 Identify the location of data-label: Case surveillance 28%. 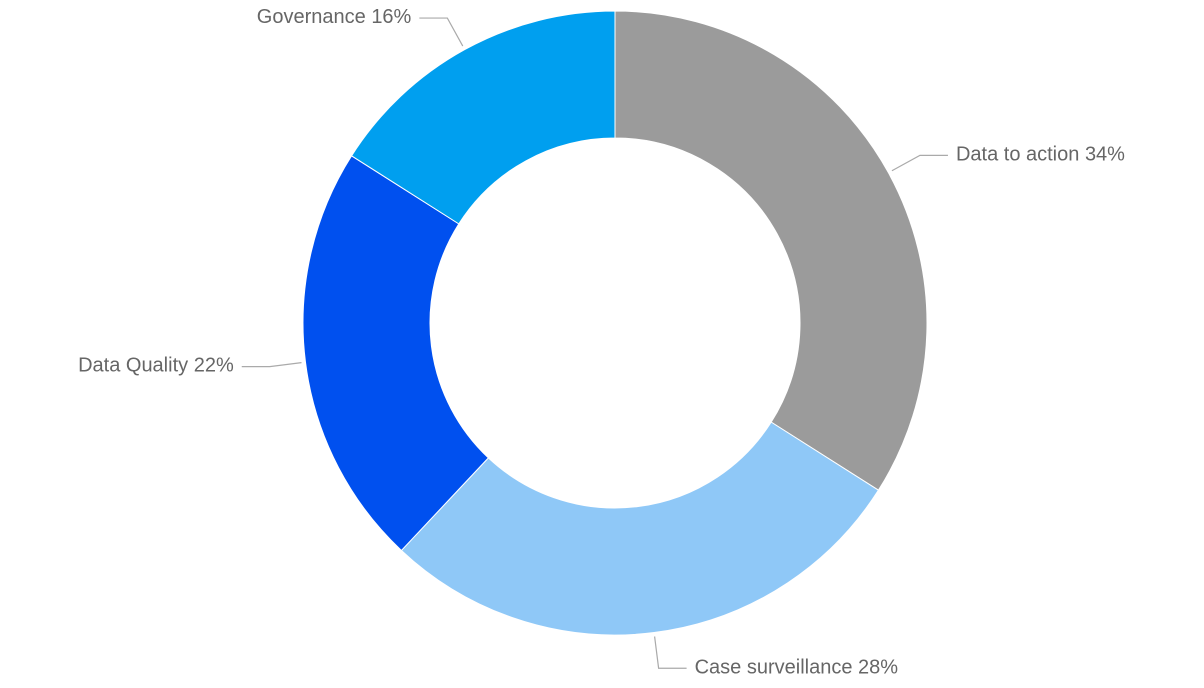
(797, 668).